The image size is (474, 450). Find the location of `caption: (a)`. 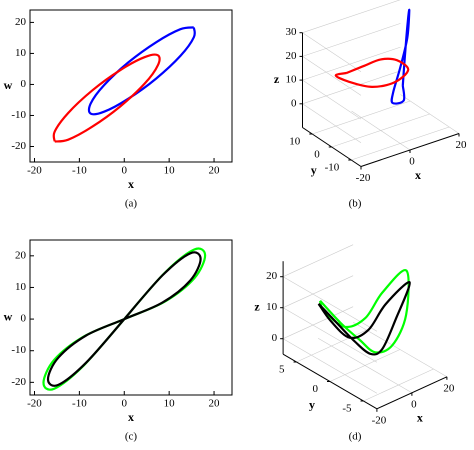

caption: (a) is located at coordinates (131, 204).